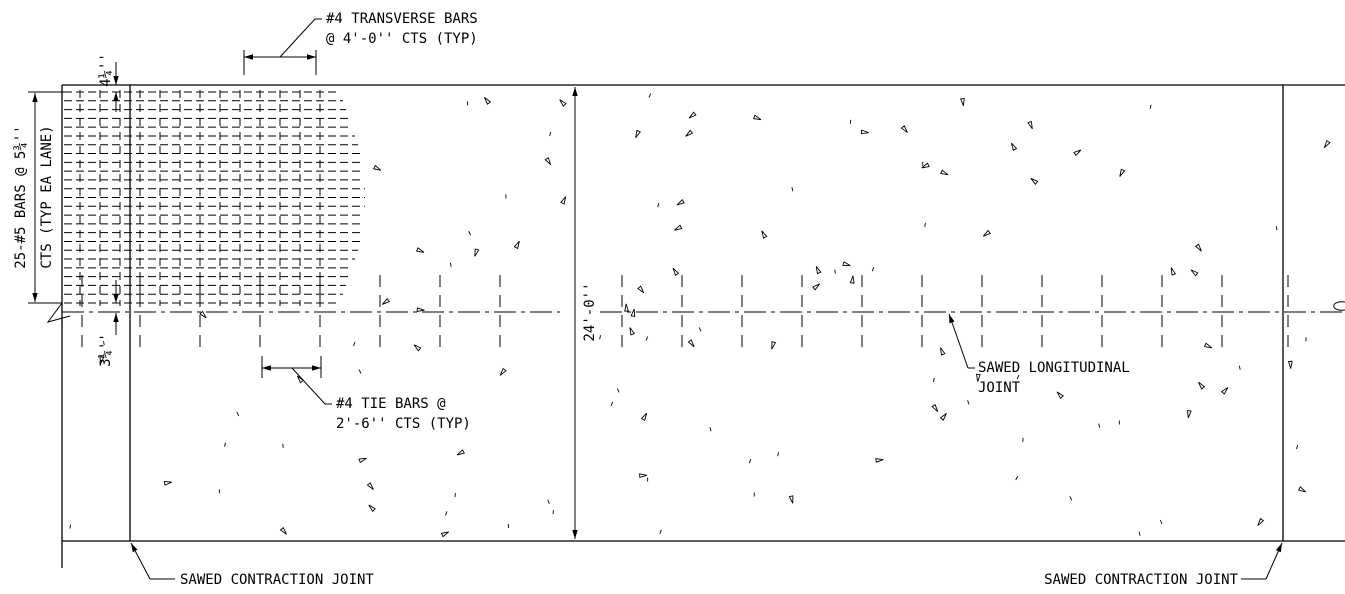 This screenshot has width=1345, height=594. I want to click on callout: SAWED CONTRACTION JOINT, so click(1141, 580).